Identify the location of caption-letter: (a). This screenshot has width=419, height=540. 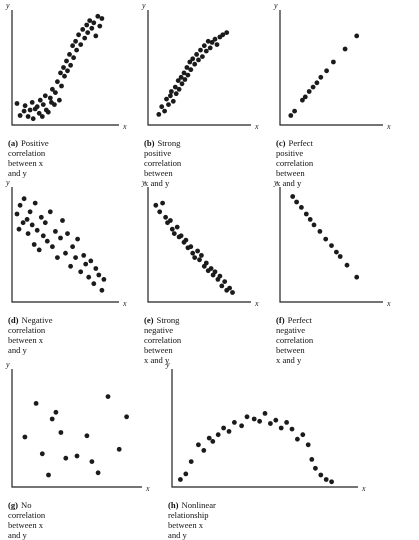
(13, 143).